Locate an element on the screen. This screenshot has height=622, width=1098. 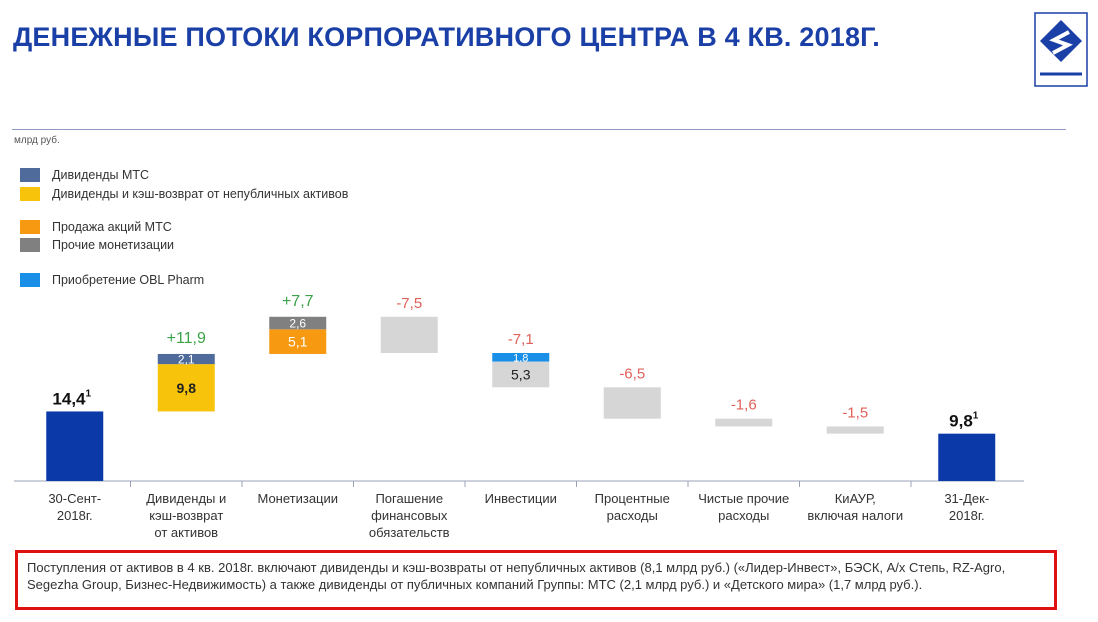
category-label: 31-Дек- is located at coordinates (966, 498).